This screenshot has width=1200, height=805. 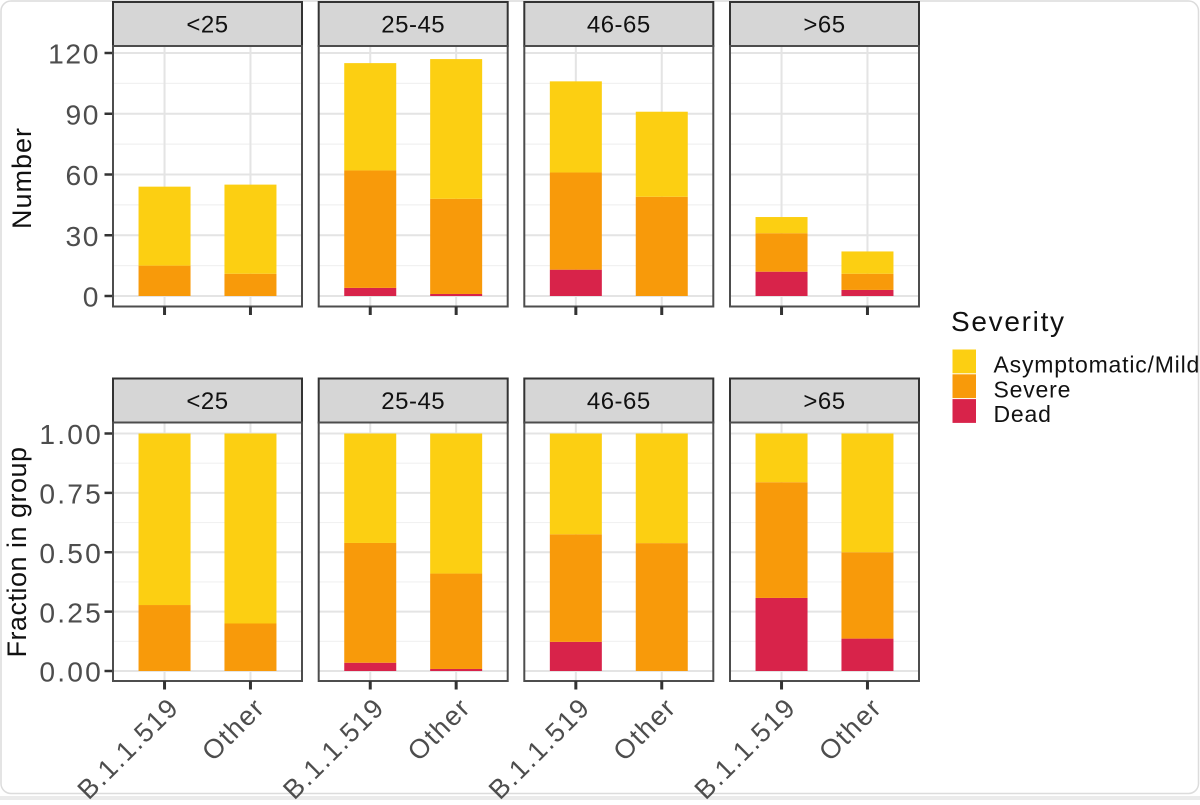 What do you see at coordinates (71, 553) in the screenshot?
I see `svg-text: 0.50` at bounding box center [71, 553].